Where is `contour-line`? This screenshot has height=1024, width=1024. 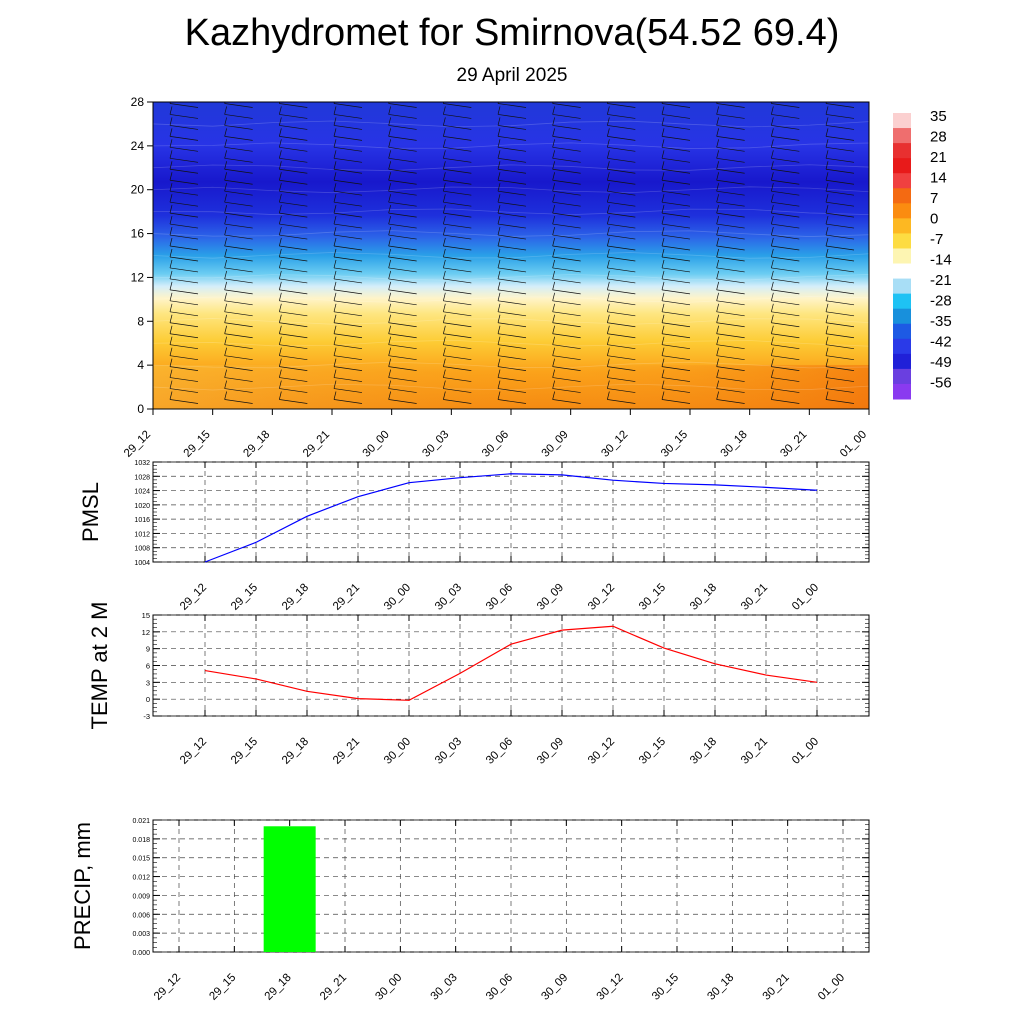
contour-line is located at coordinates (511, 387).